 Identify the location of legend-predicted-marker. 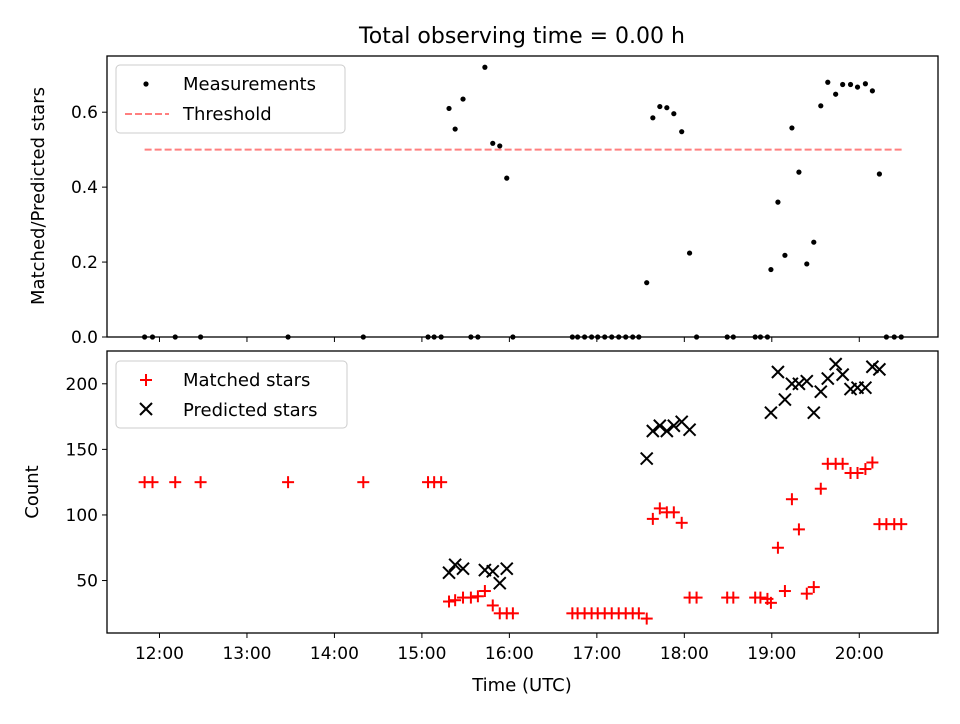
(146, 409).